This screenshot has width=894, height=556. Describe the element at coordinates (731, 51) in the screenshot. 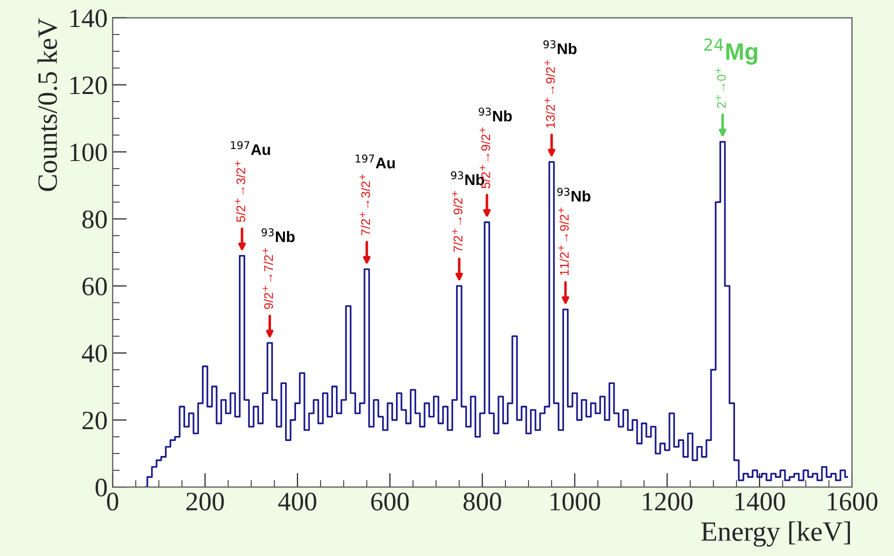

I see `annotation: $^{24}$Mg` at that location.